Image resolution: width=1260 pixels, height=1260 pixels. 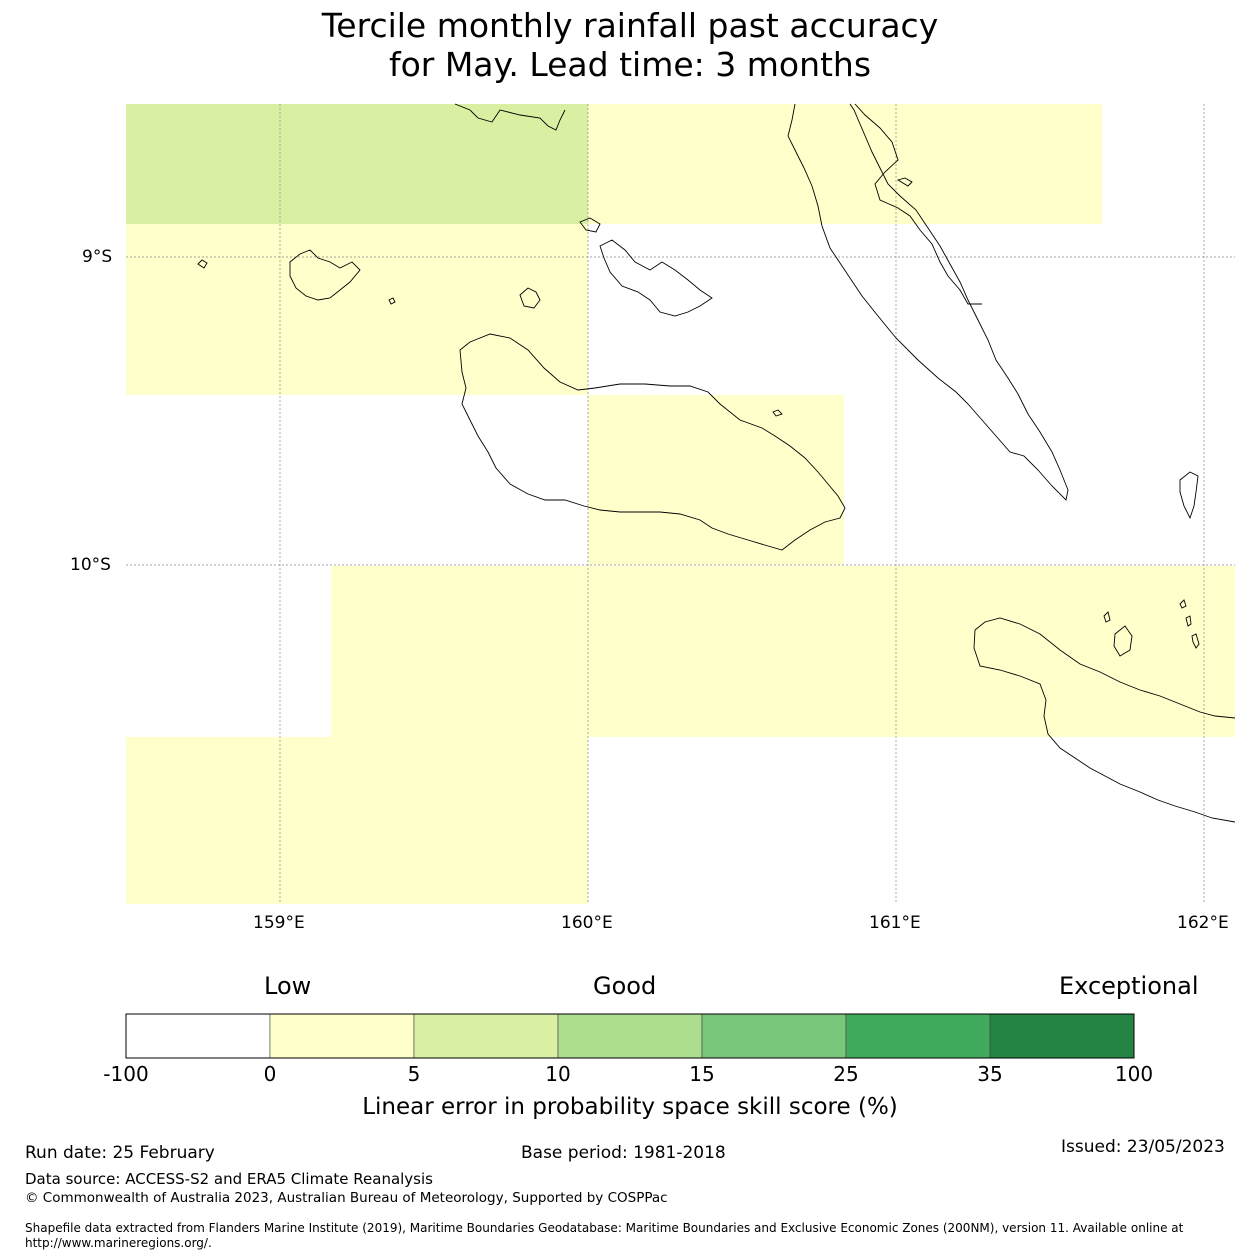 What do you see at coordinates (1104, 726) in the screenshot?
I see `coastline-makira-south` at bounding box center [1104, 726].